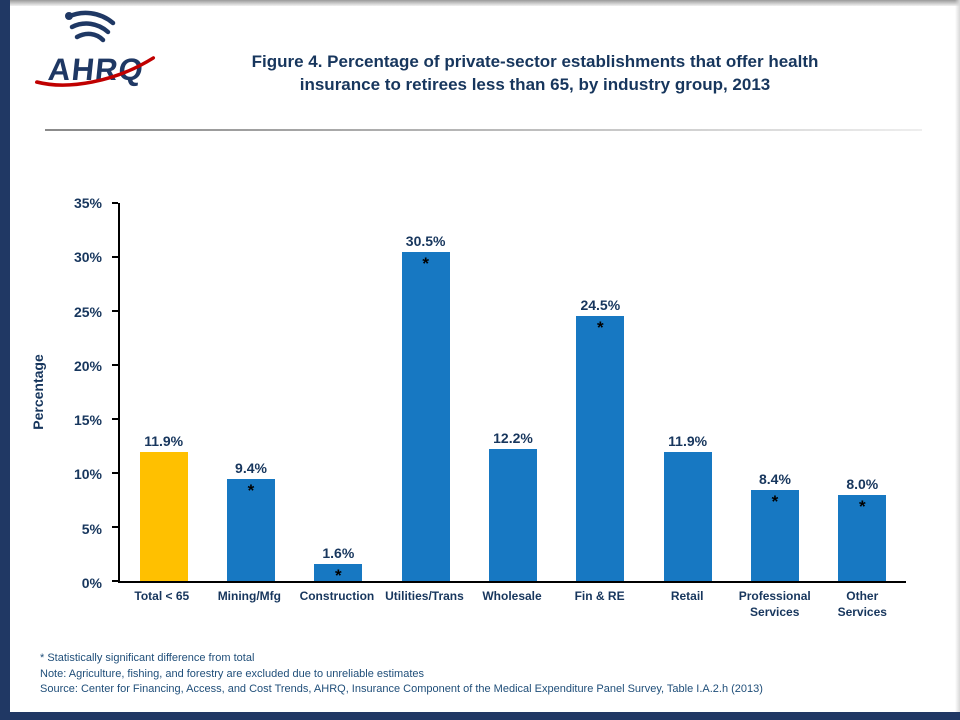 Image resolution: width=960 pixels, height=720 pixels. I want to click on y-tick-label: 15%, so click(87, 420).